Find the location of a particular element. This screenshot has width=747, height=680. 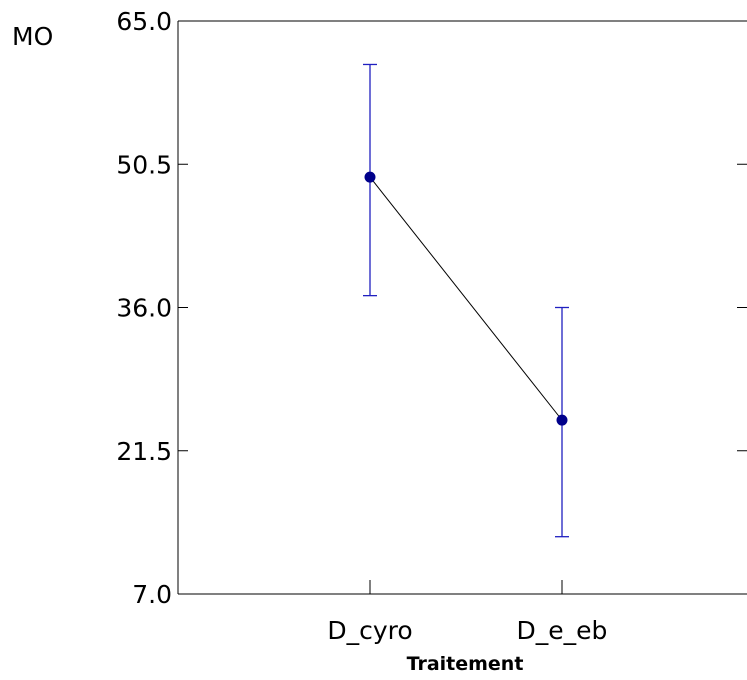

y-tick-label: 7.0 is located at coordinates (152, 594).